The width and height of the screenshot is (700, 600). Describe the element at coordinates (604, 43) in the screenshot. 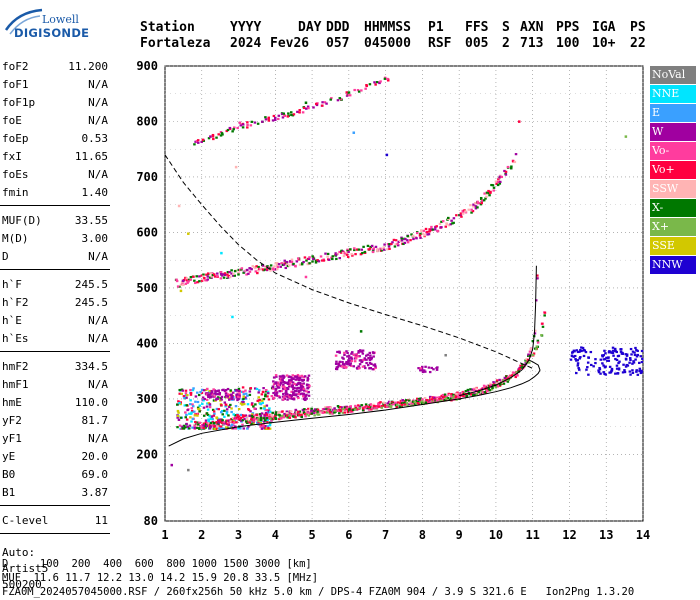

I see `header-value-10: 10+` at that location.